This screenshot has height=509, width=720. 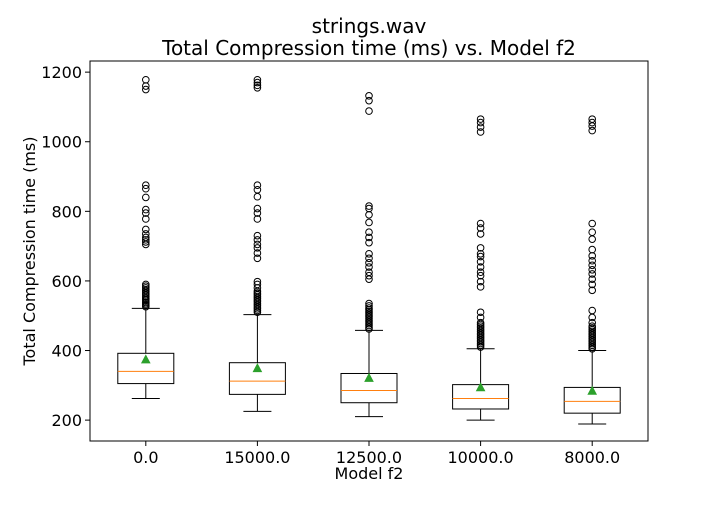 What do you see at coordinates (66, 281) in the screenshot?
I see `y-tick-label: 600` at bounding box center [66, 281].